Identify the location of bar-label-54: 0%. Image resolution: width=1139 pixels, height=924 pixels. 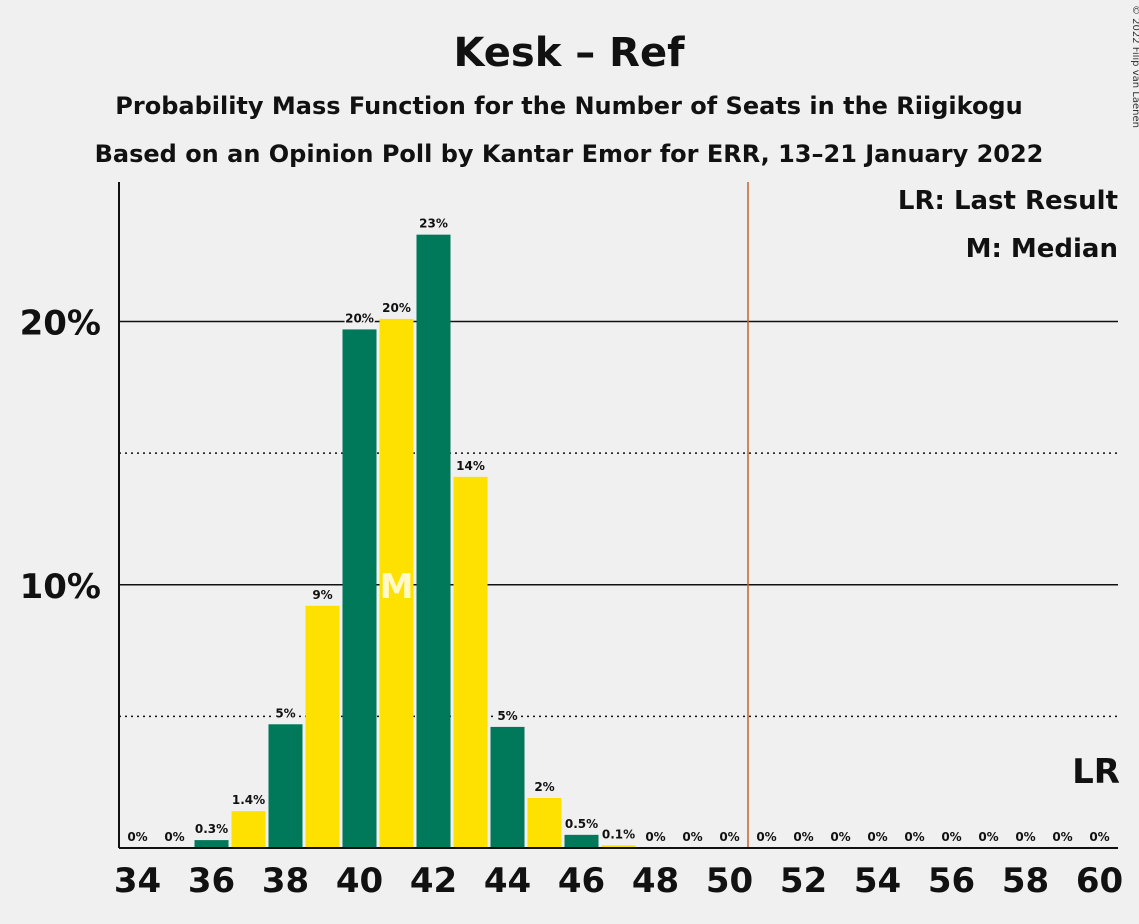
(877, 837).